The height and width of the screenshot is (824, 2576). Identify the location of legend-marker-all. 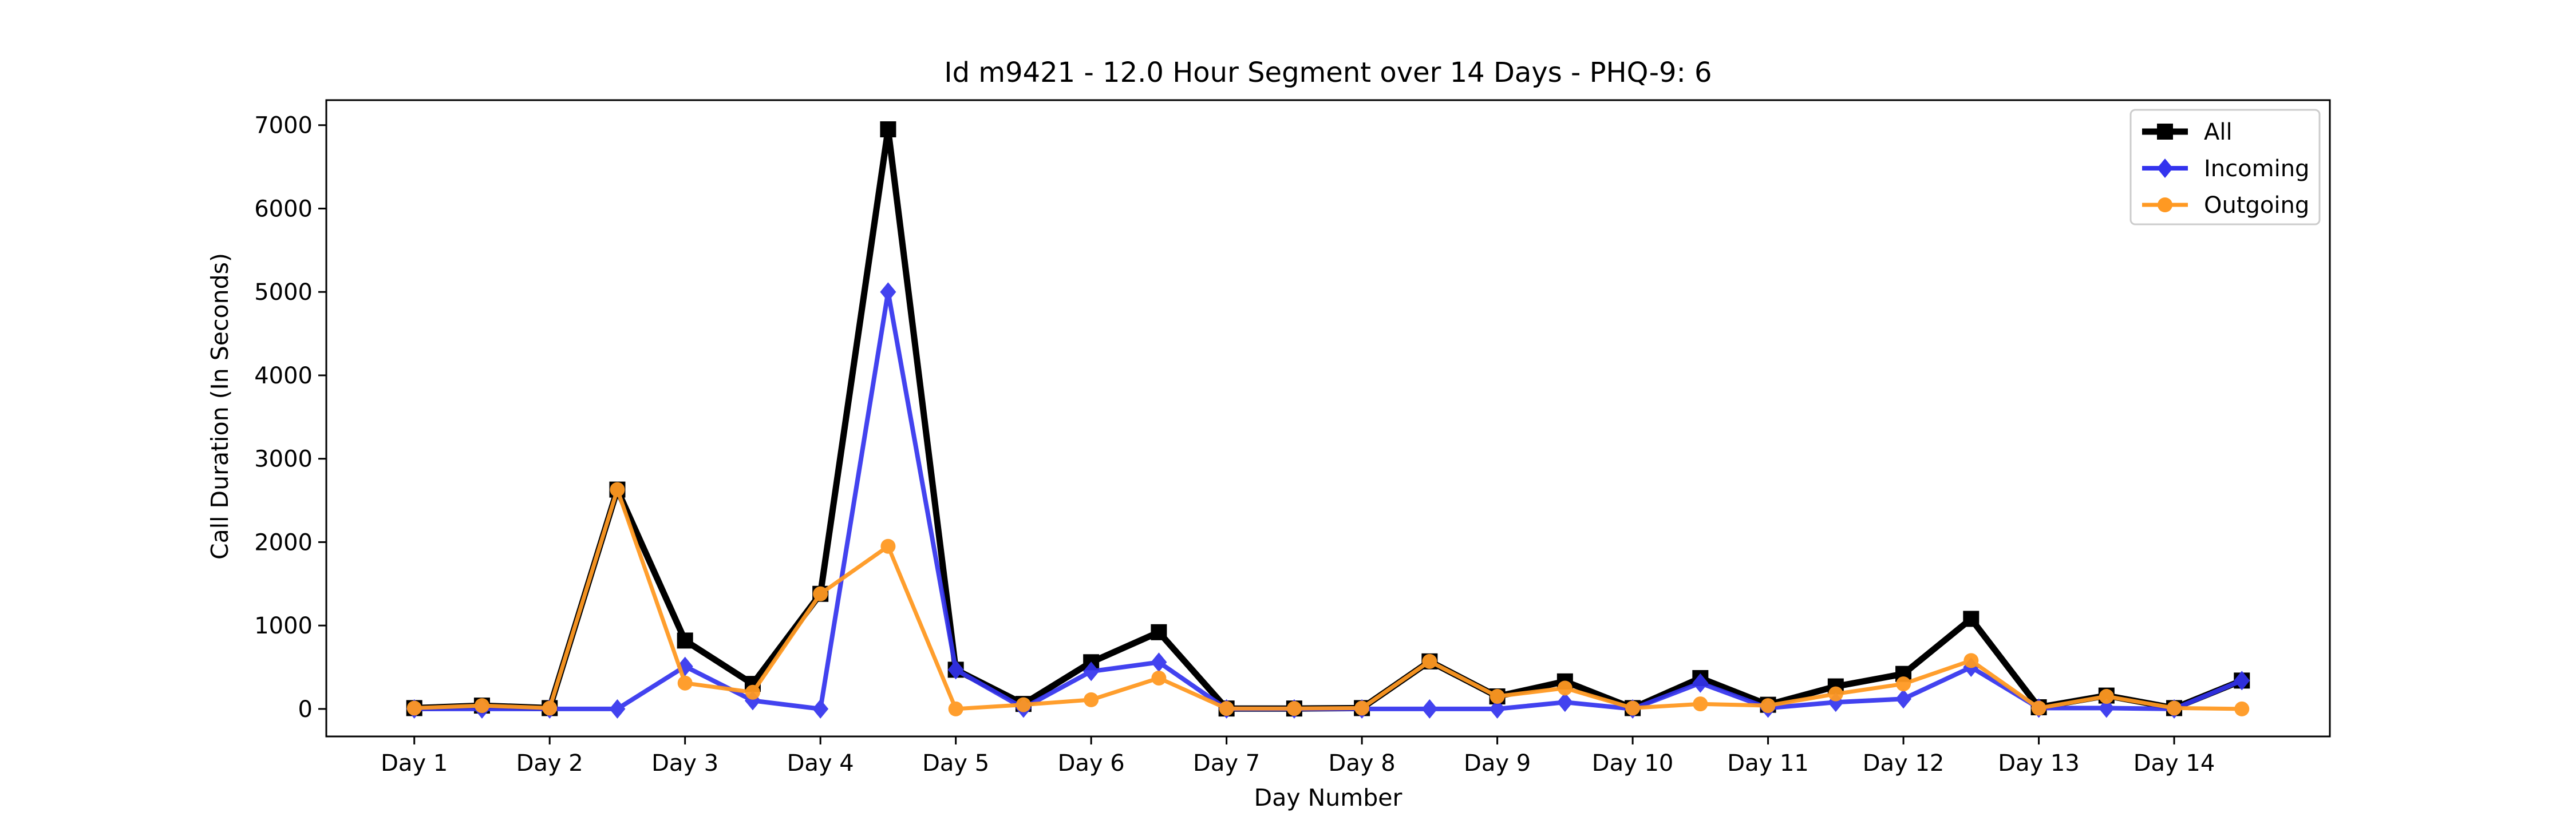
(2165, 132).